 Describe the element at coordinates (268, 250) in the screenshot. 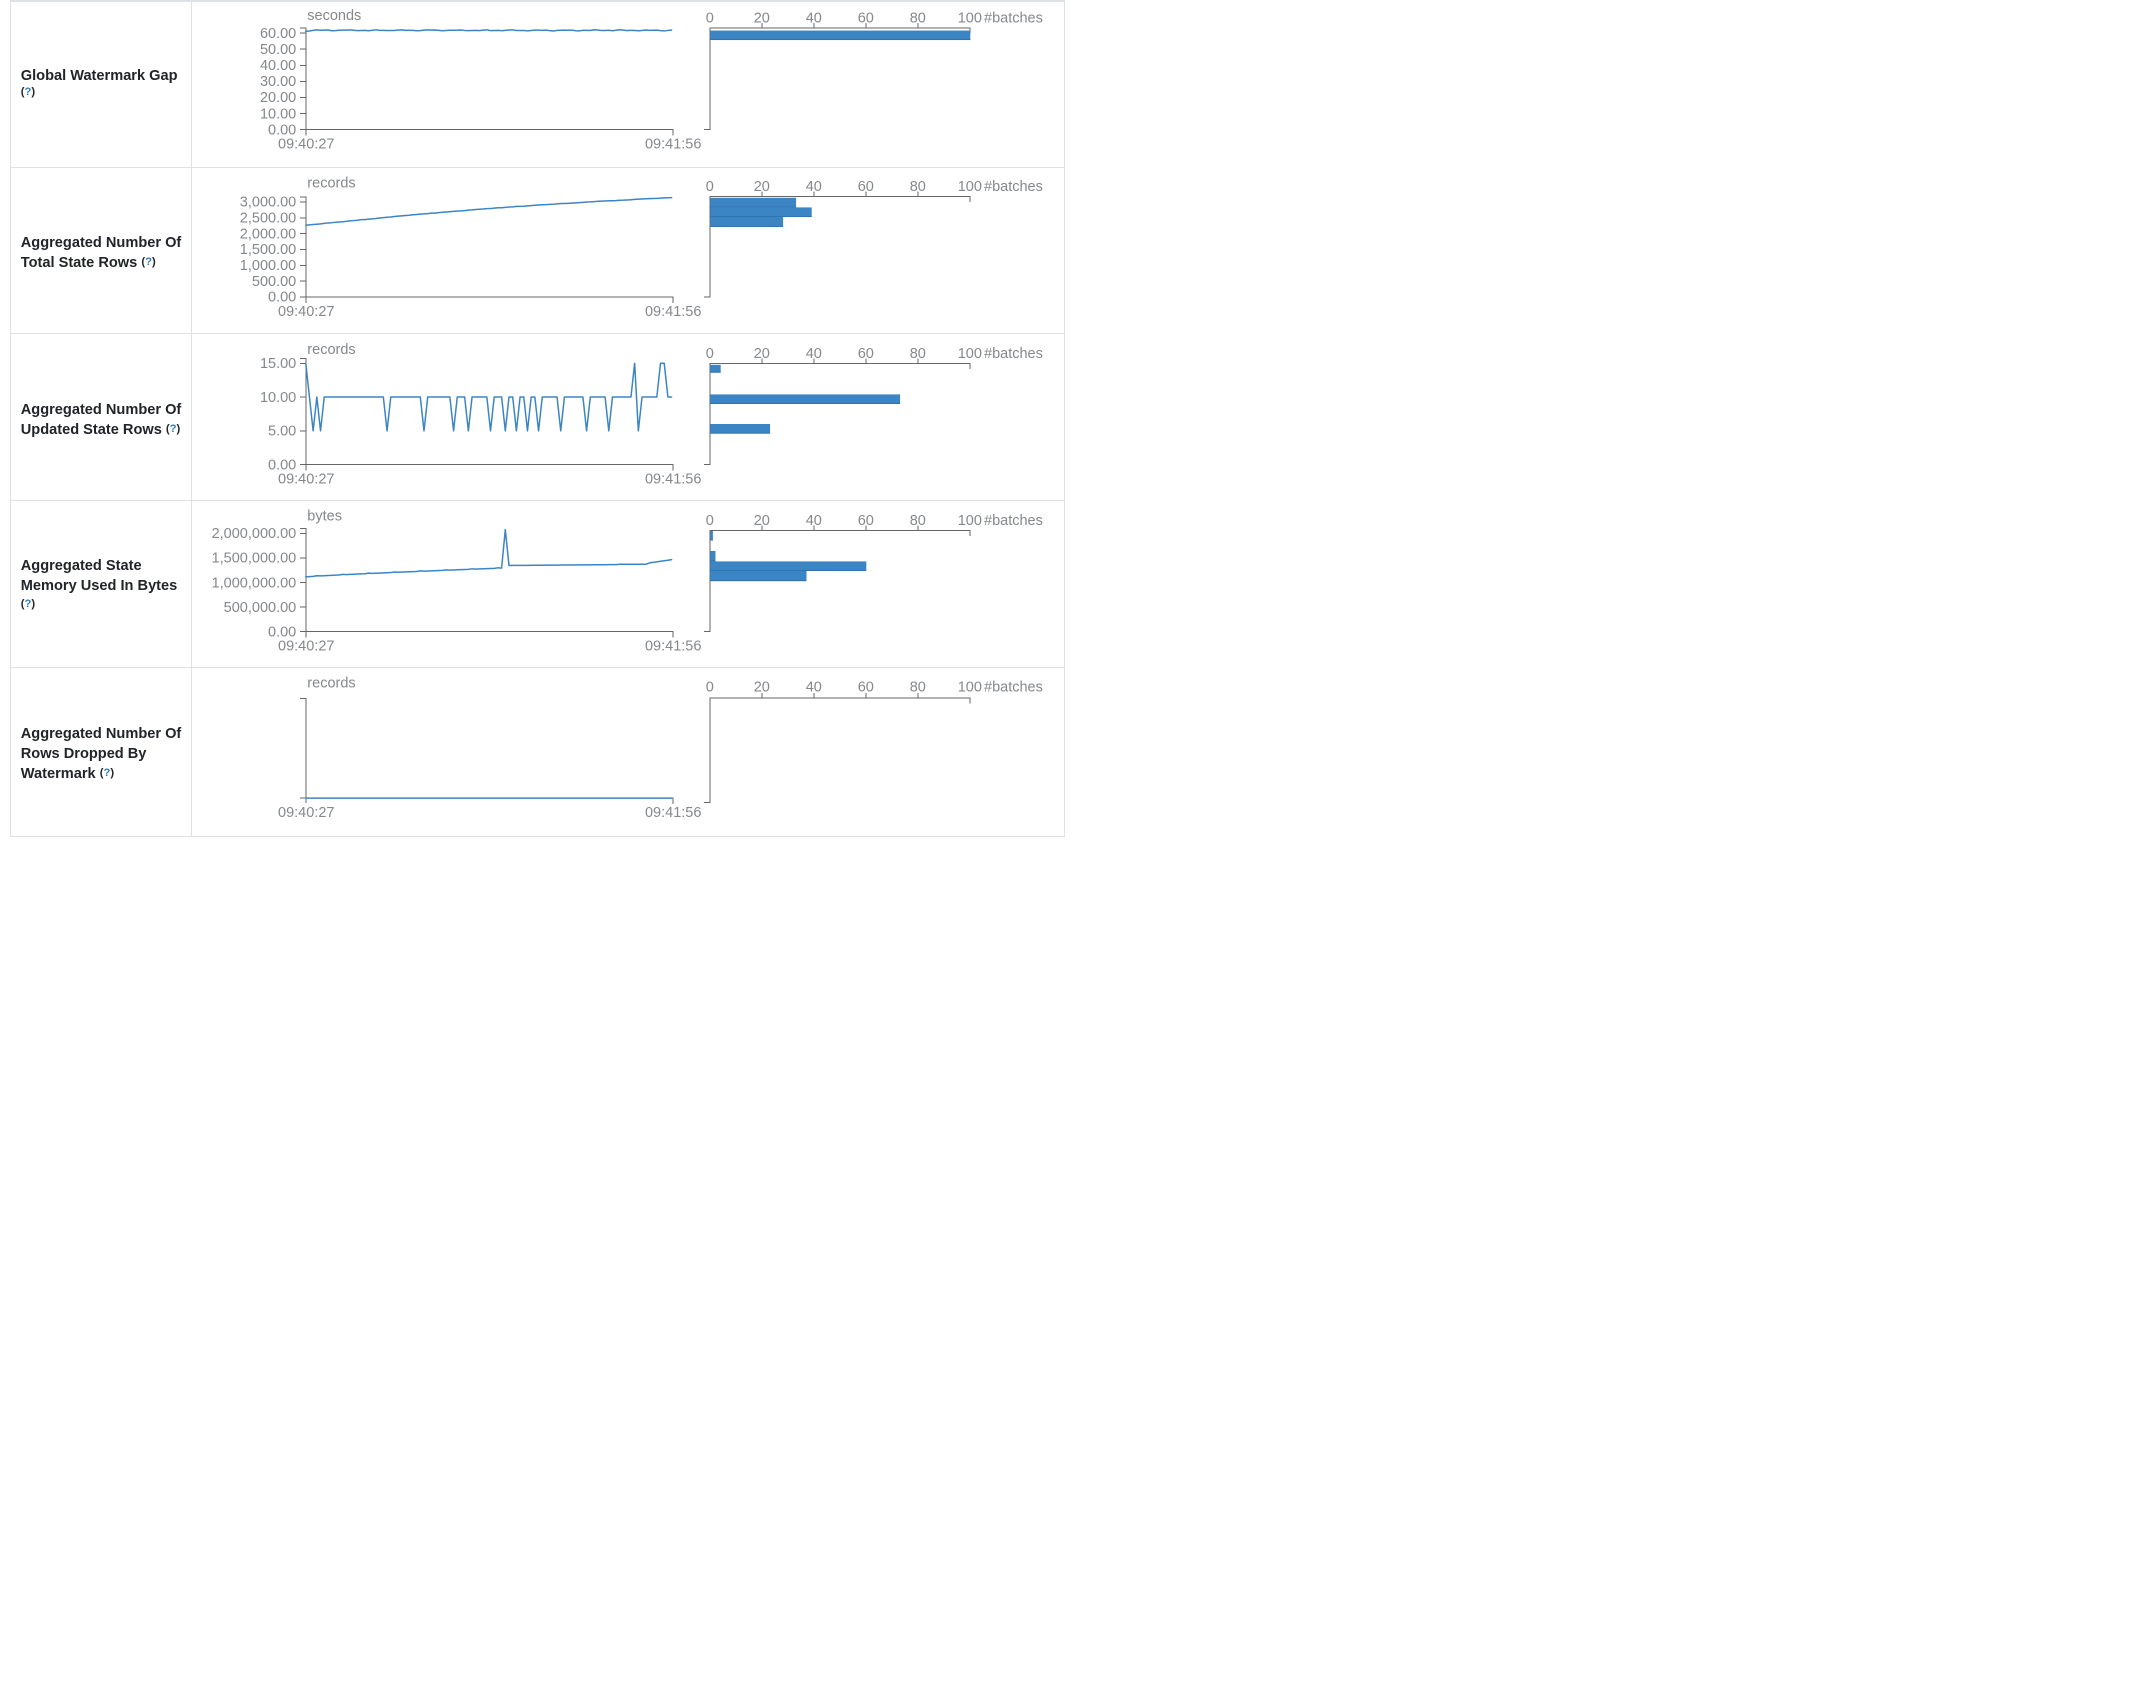

I see `svg-text: 1,500.00` at that location.